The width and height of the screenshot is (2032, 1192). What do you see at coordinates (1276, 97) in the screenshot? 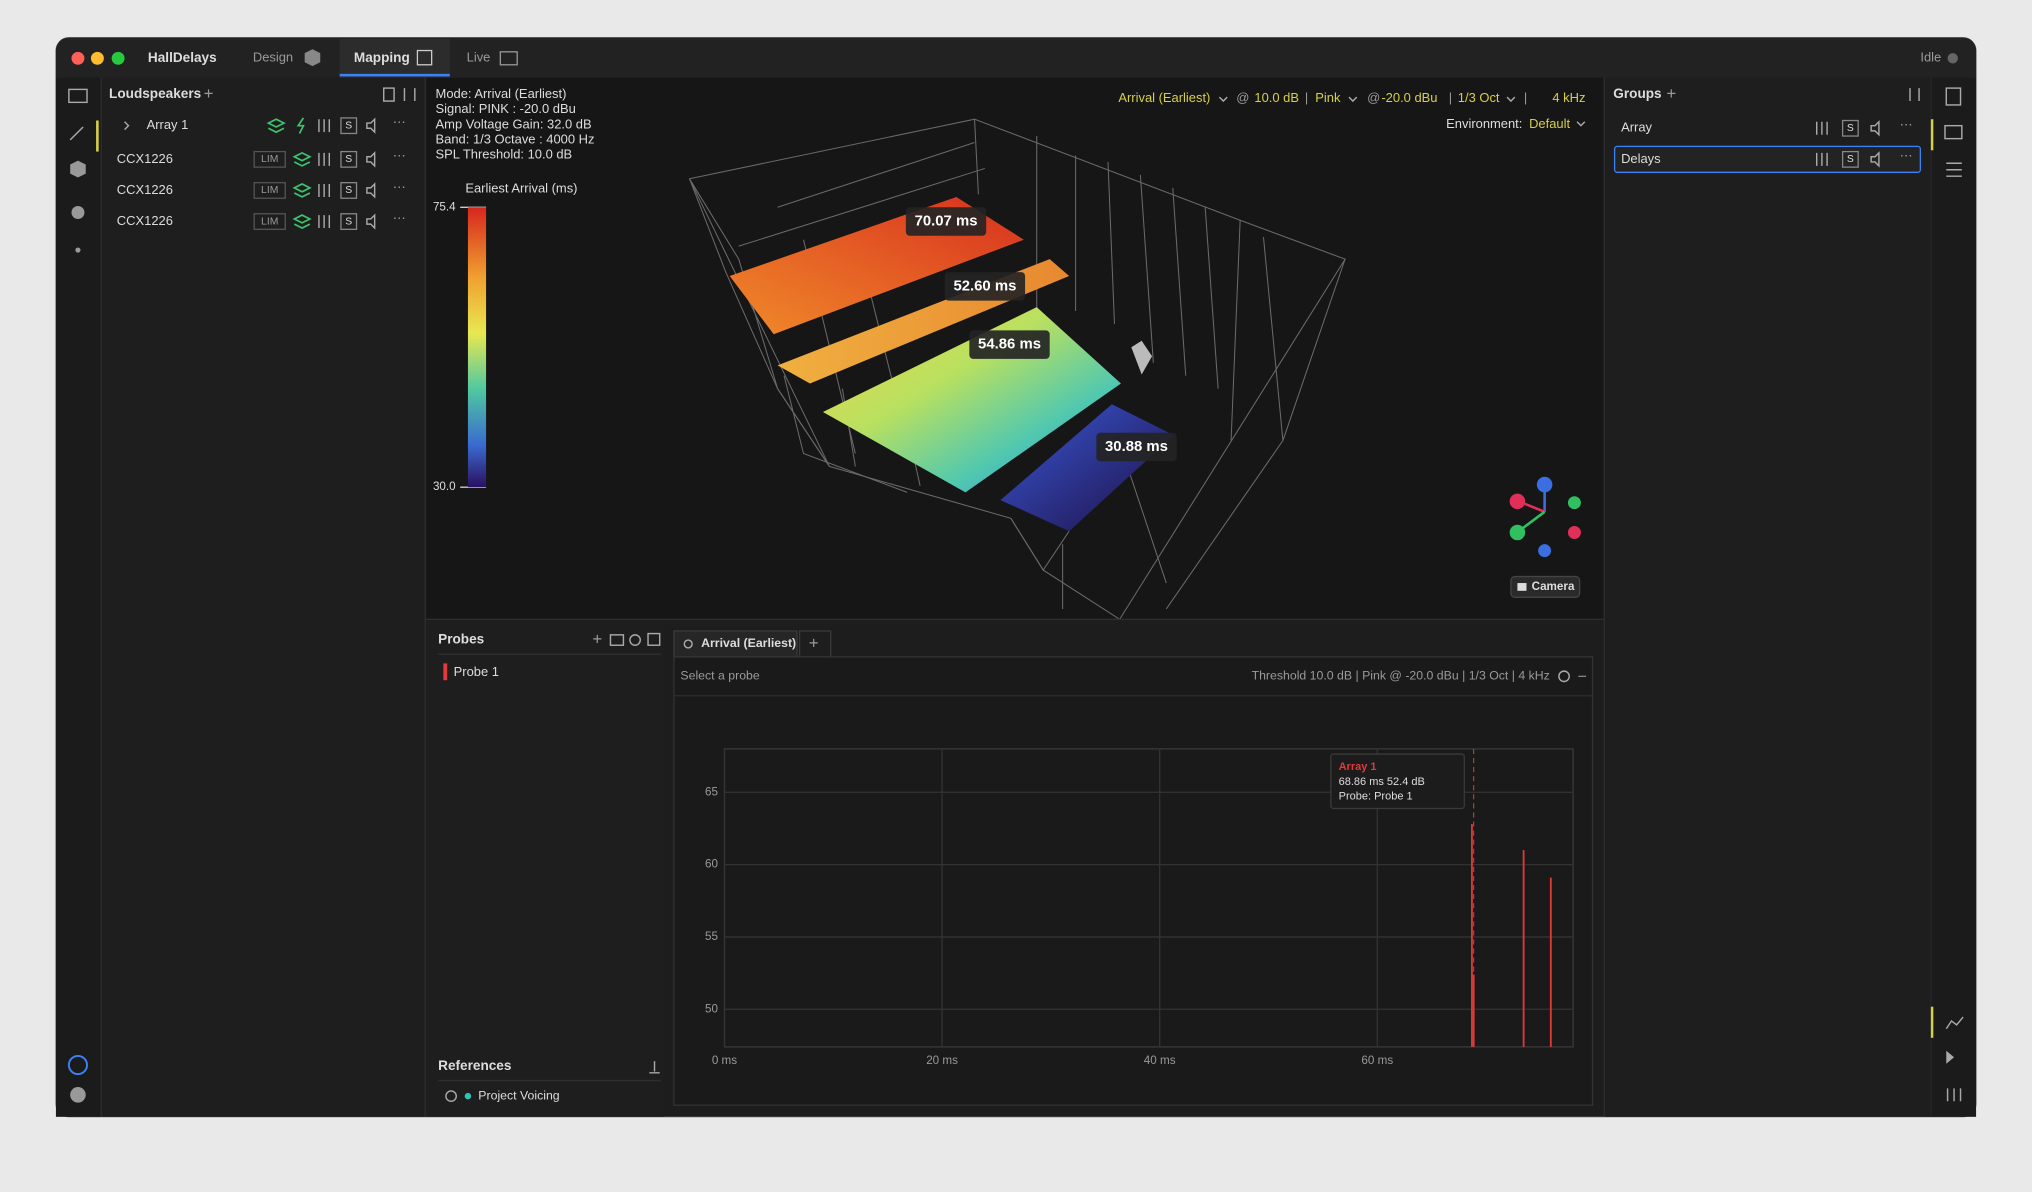
I see `toolbar-item: 10.0 dB` at bounding box center [1276, 97].